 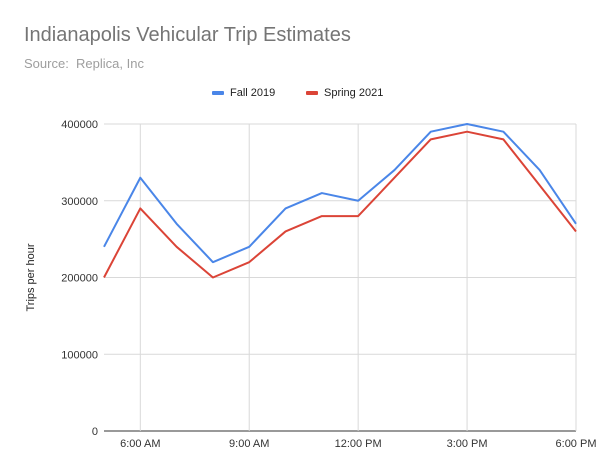 I want to click on legend-label: Fall 2019, so click(x=252, y=93).